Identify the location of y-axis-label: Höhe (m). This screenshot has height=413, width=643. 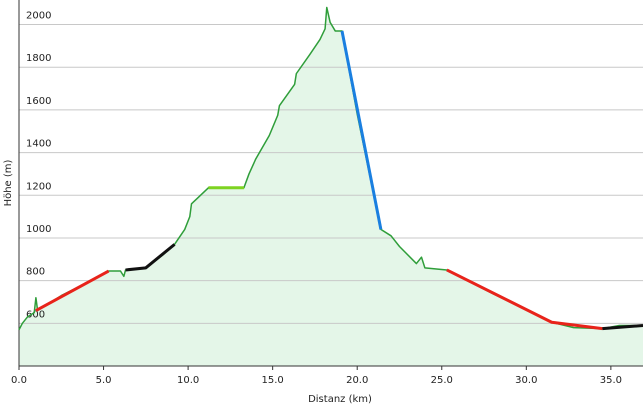
(8, 182).